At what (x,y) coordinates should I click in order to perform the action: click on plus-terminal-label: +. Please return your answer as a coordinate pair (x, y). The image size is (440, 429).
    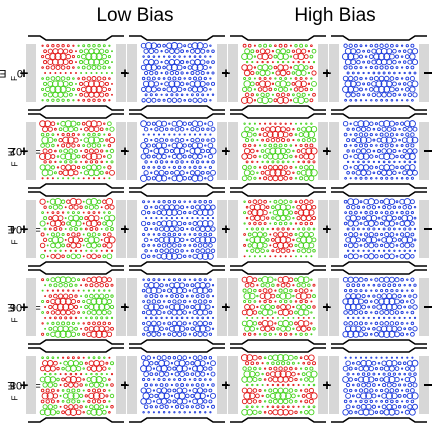
    Looking at the image, I should click on (327, 385).